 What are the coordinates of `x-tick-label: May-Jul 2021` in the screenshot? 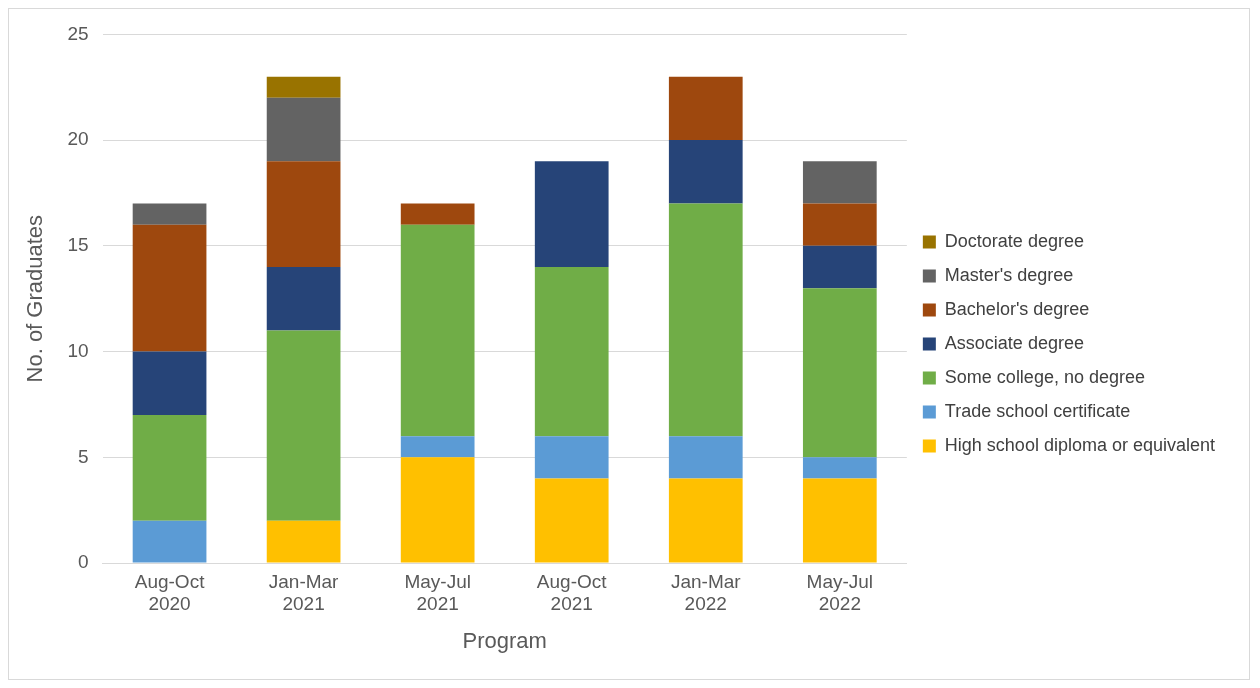 It's located at (437, 592).